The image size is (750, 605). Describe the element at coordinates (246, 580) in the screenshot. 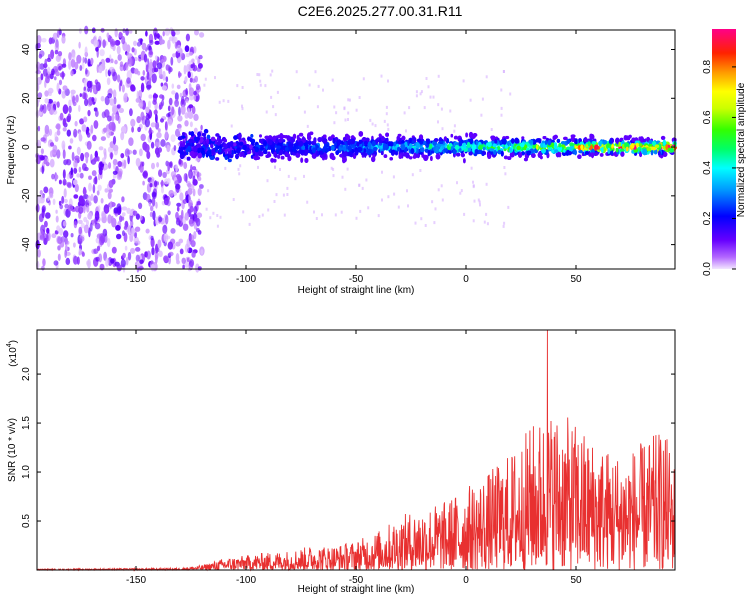

I see `snr-xtick-label: -100` at that location.